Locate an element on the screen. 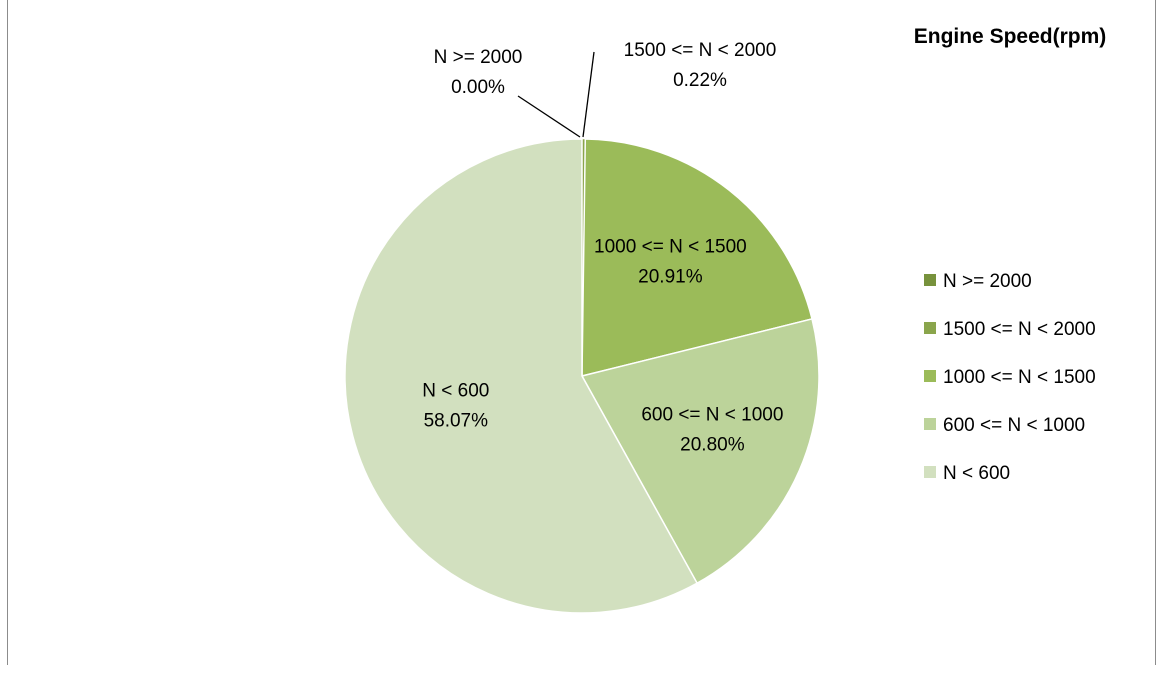  data-label-percent-1500-n-2000: 0.22% is located at coordinates (700, 80).